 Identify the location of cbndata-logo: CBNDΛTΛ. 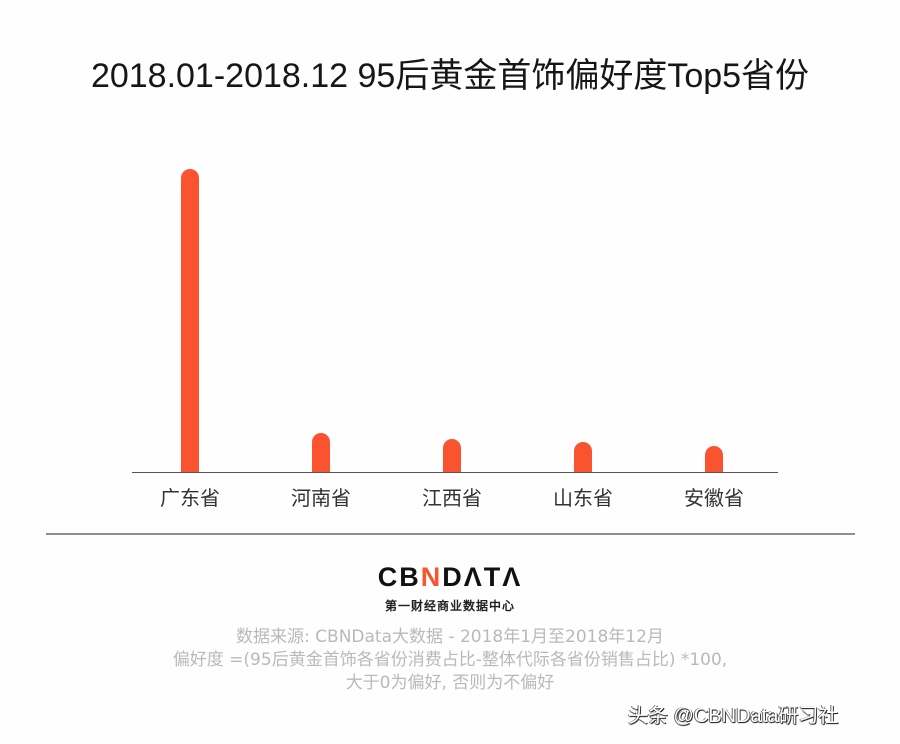
(450, 577).